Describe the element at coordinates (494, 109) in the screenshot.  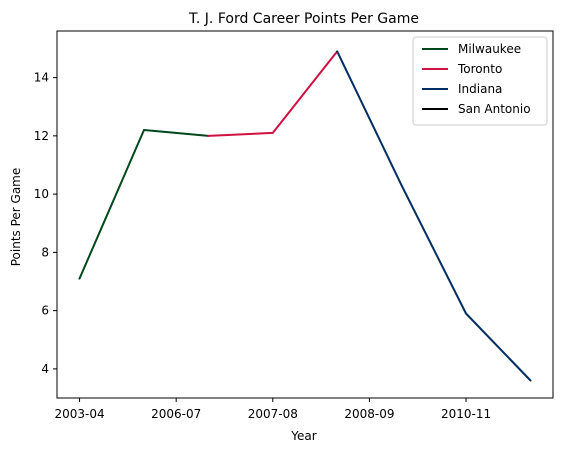
I see `legend-label-3: San Antonio` at that location.